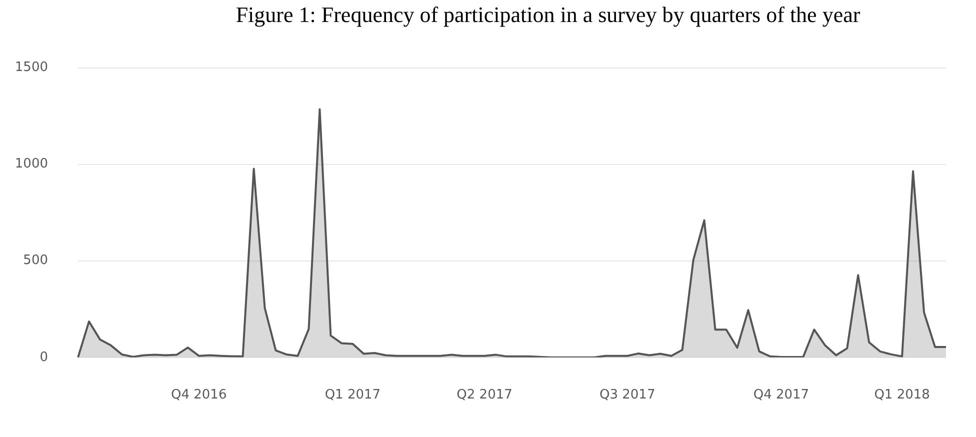  What do you see at coordinates (484, 395) in the screenshot?
I see `x-tick-label: Q2 2017` at bounding box center [484, 395].